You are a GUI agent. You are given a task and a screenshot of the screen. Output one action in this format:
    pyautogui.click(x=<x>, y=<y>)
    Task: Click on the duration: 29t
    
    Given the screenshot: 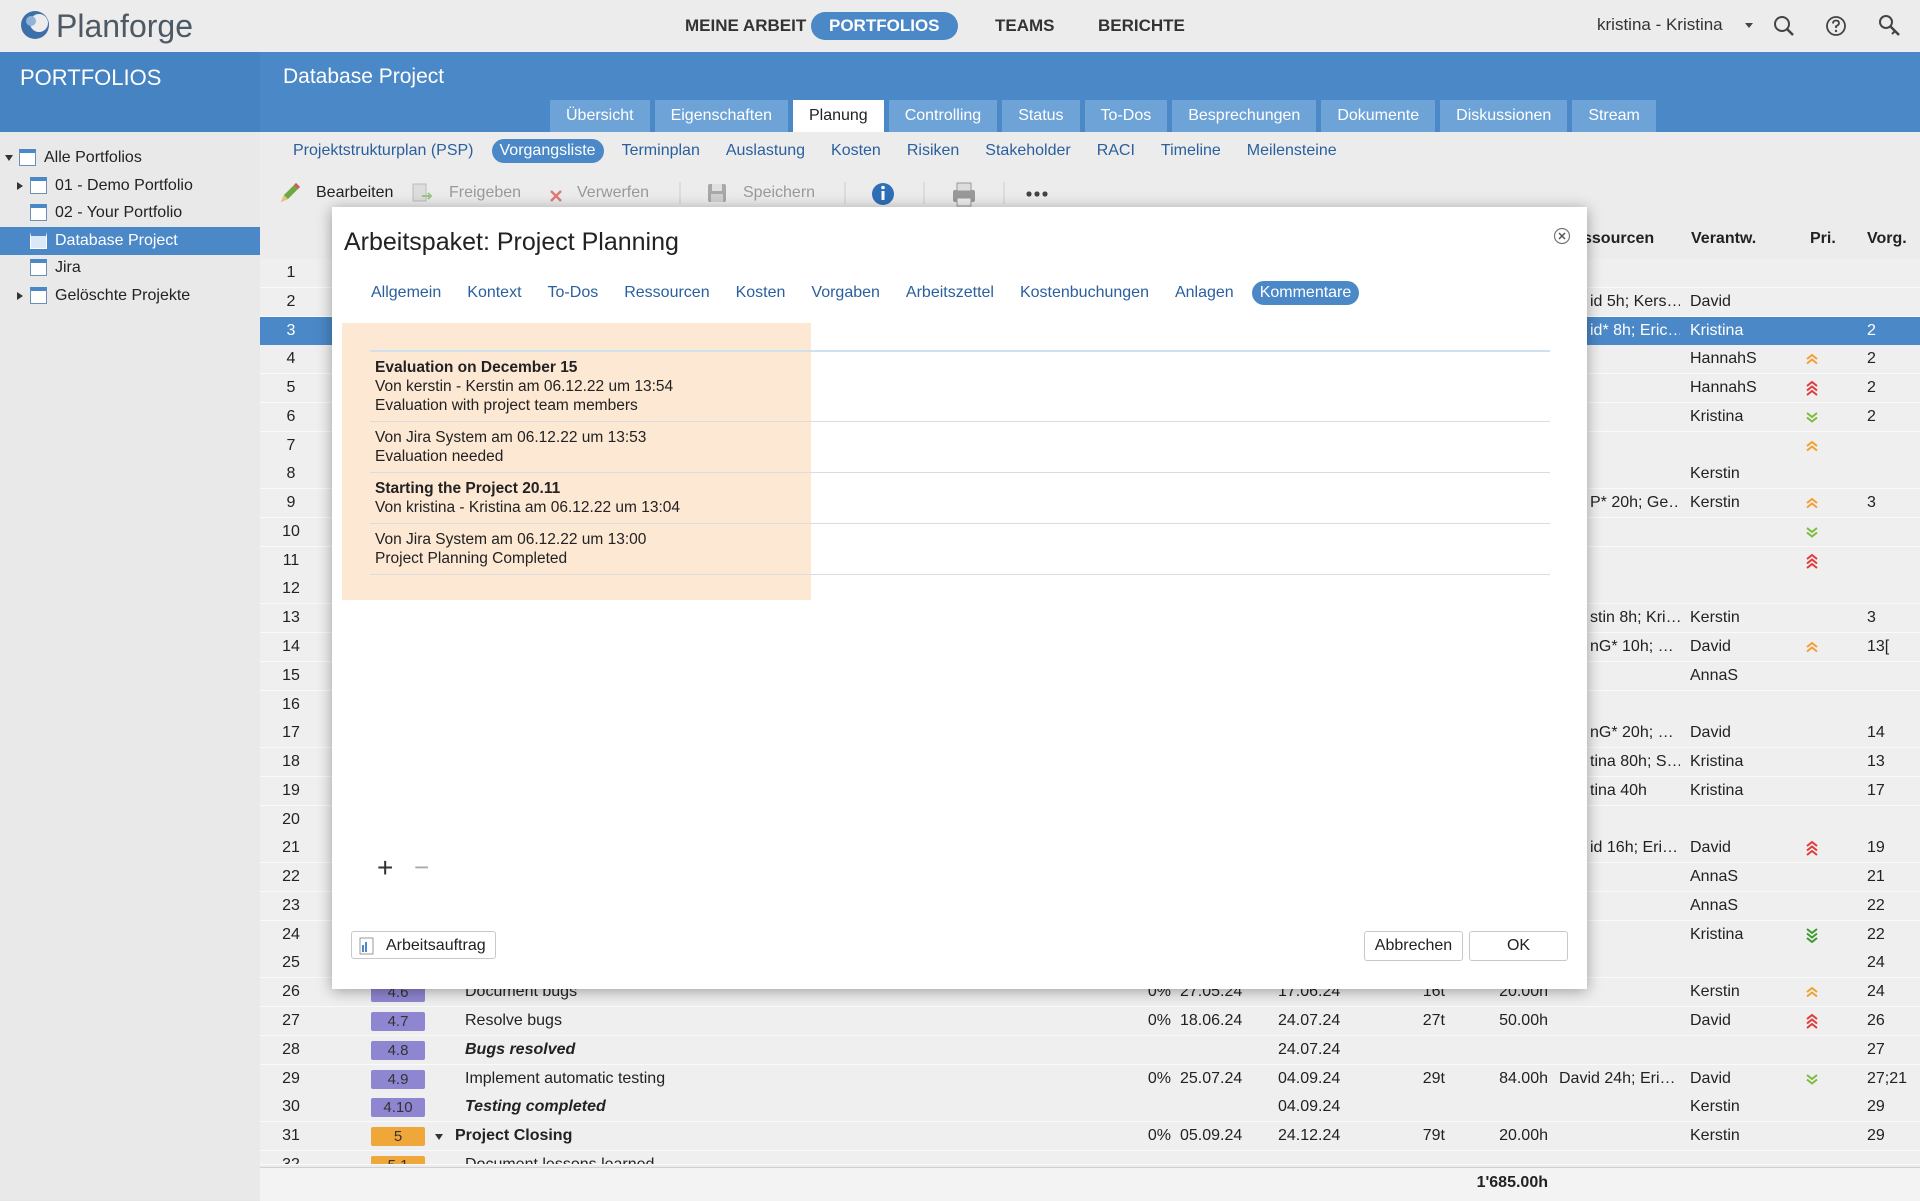 What is the action you would take?
    pyautogui.click(x=1425, y=1079)
    